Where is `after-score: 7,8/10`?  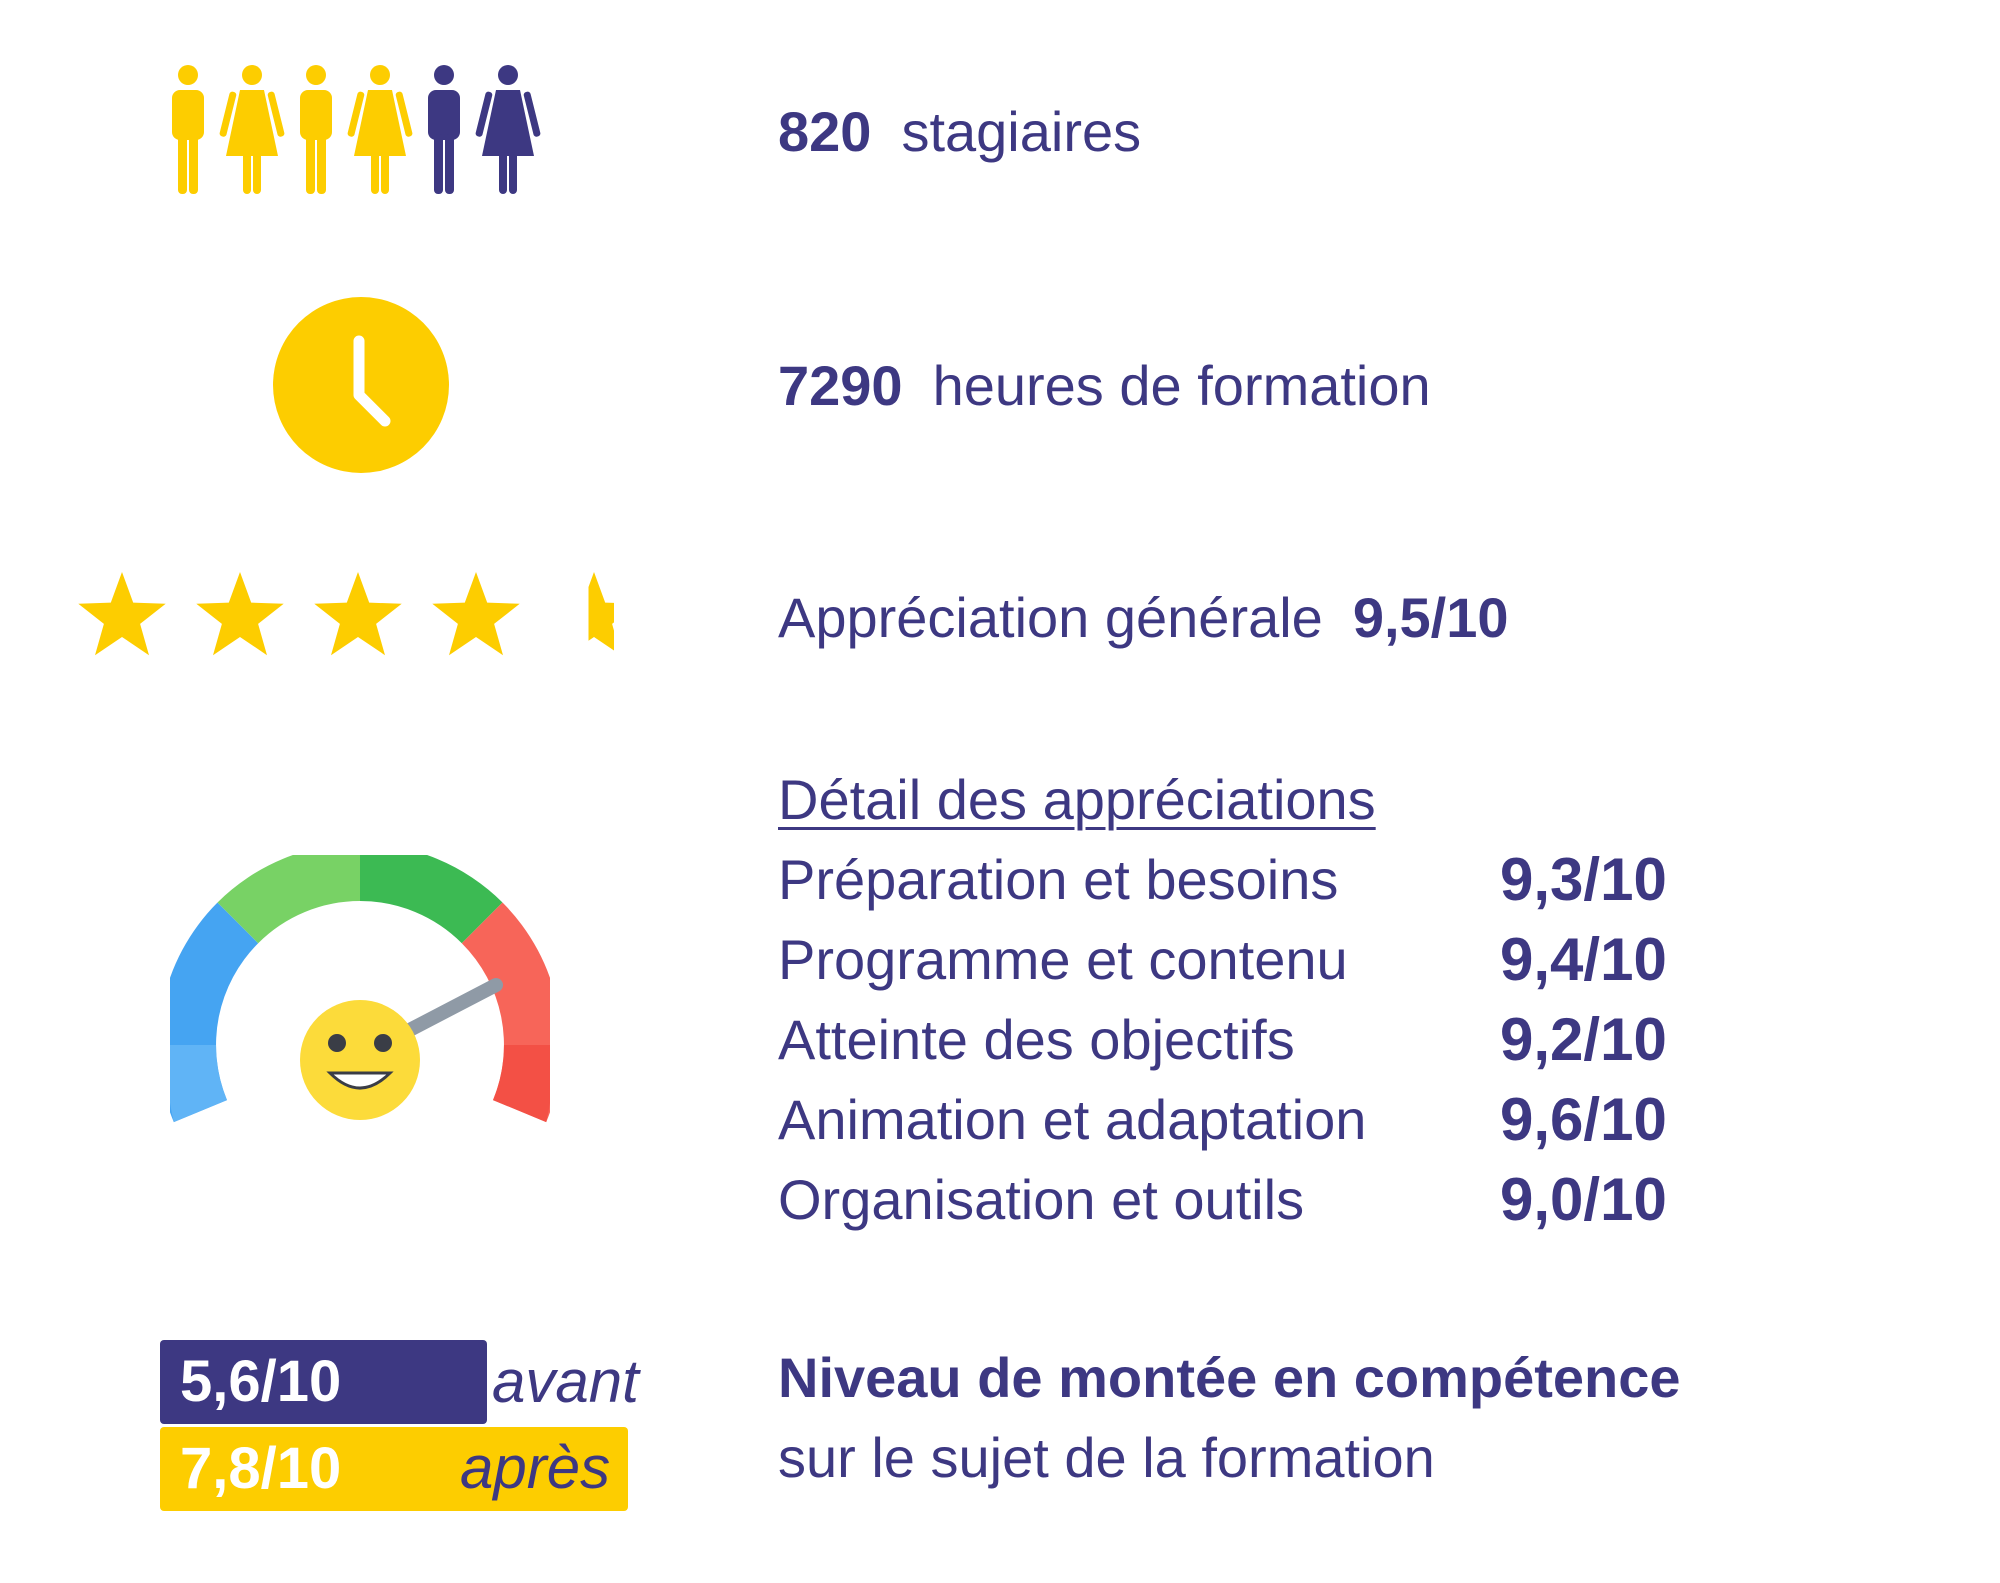
after-score: 7,8/10 is located at coordinates (261, 1468).